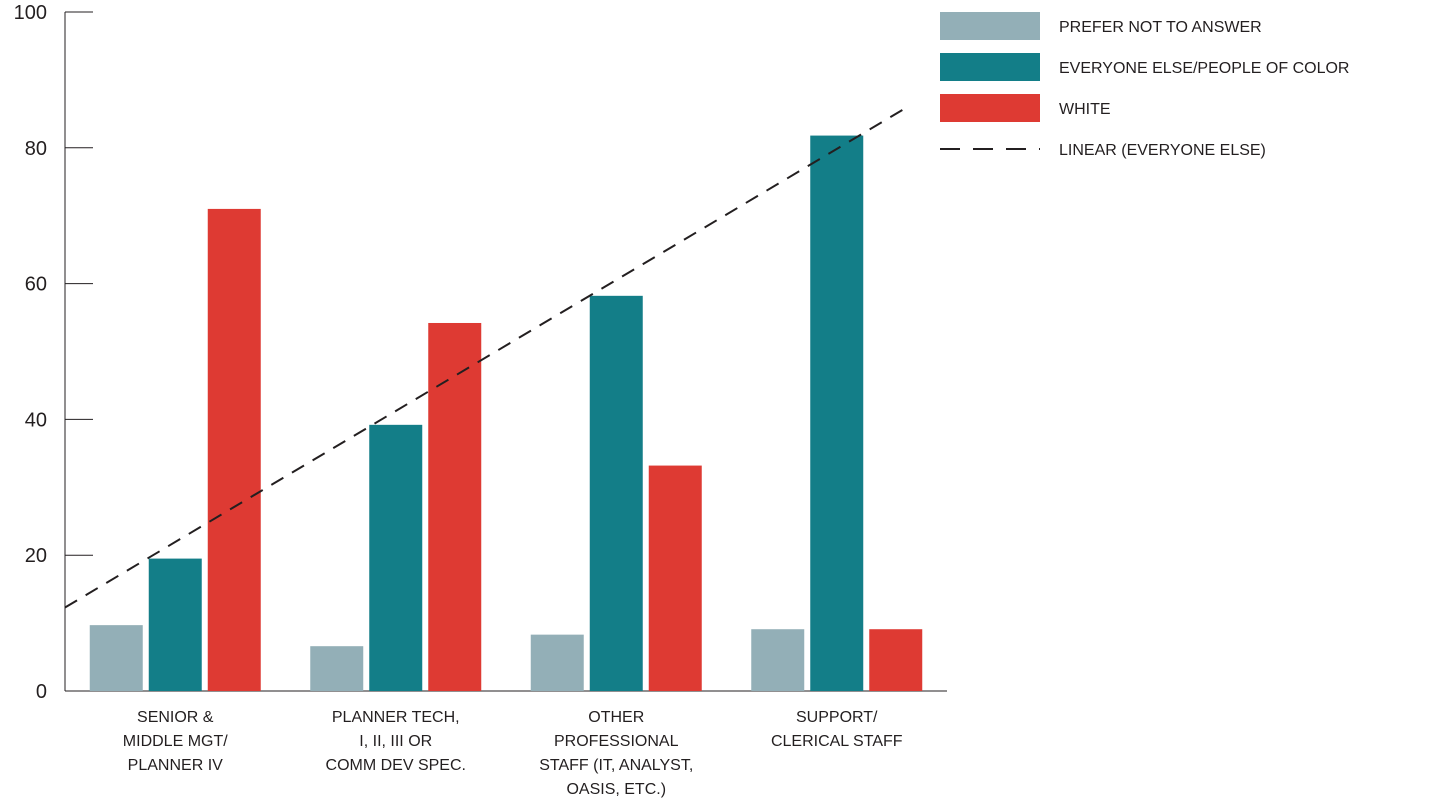 The image size is (1436, 805). What do you see at coordinates (36, 420) in the screenshot?
I see `y-tick-label: 40` at bounding box center [36, 420].